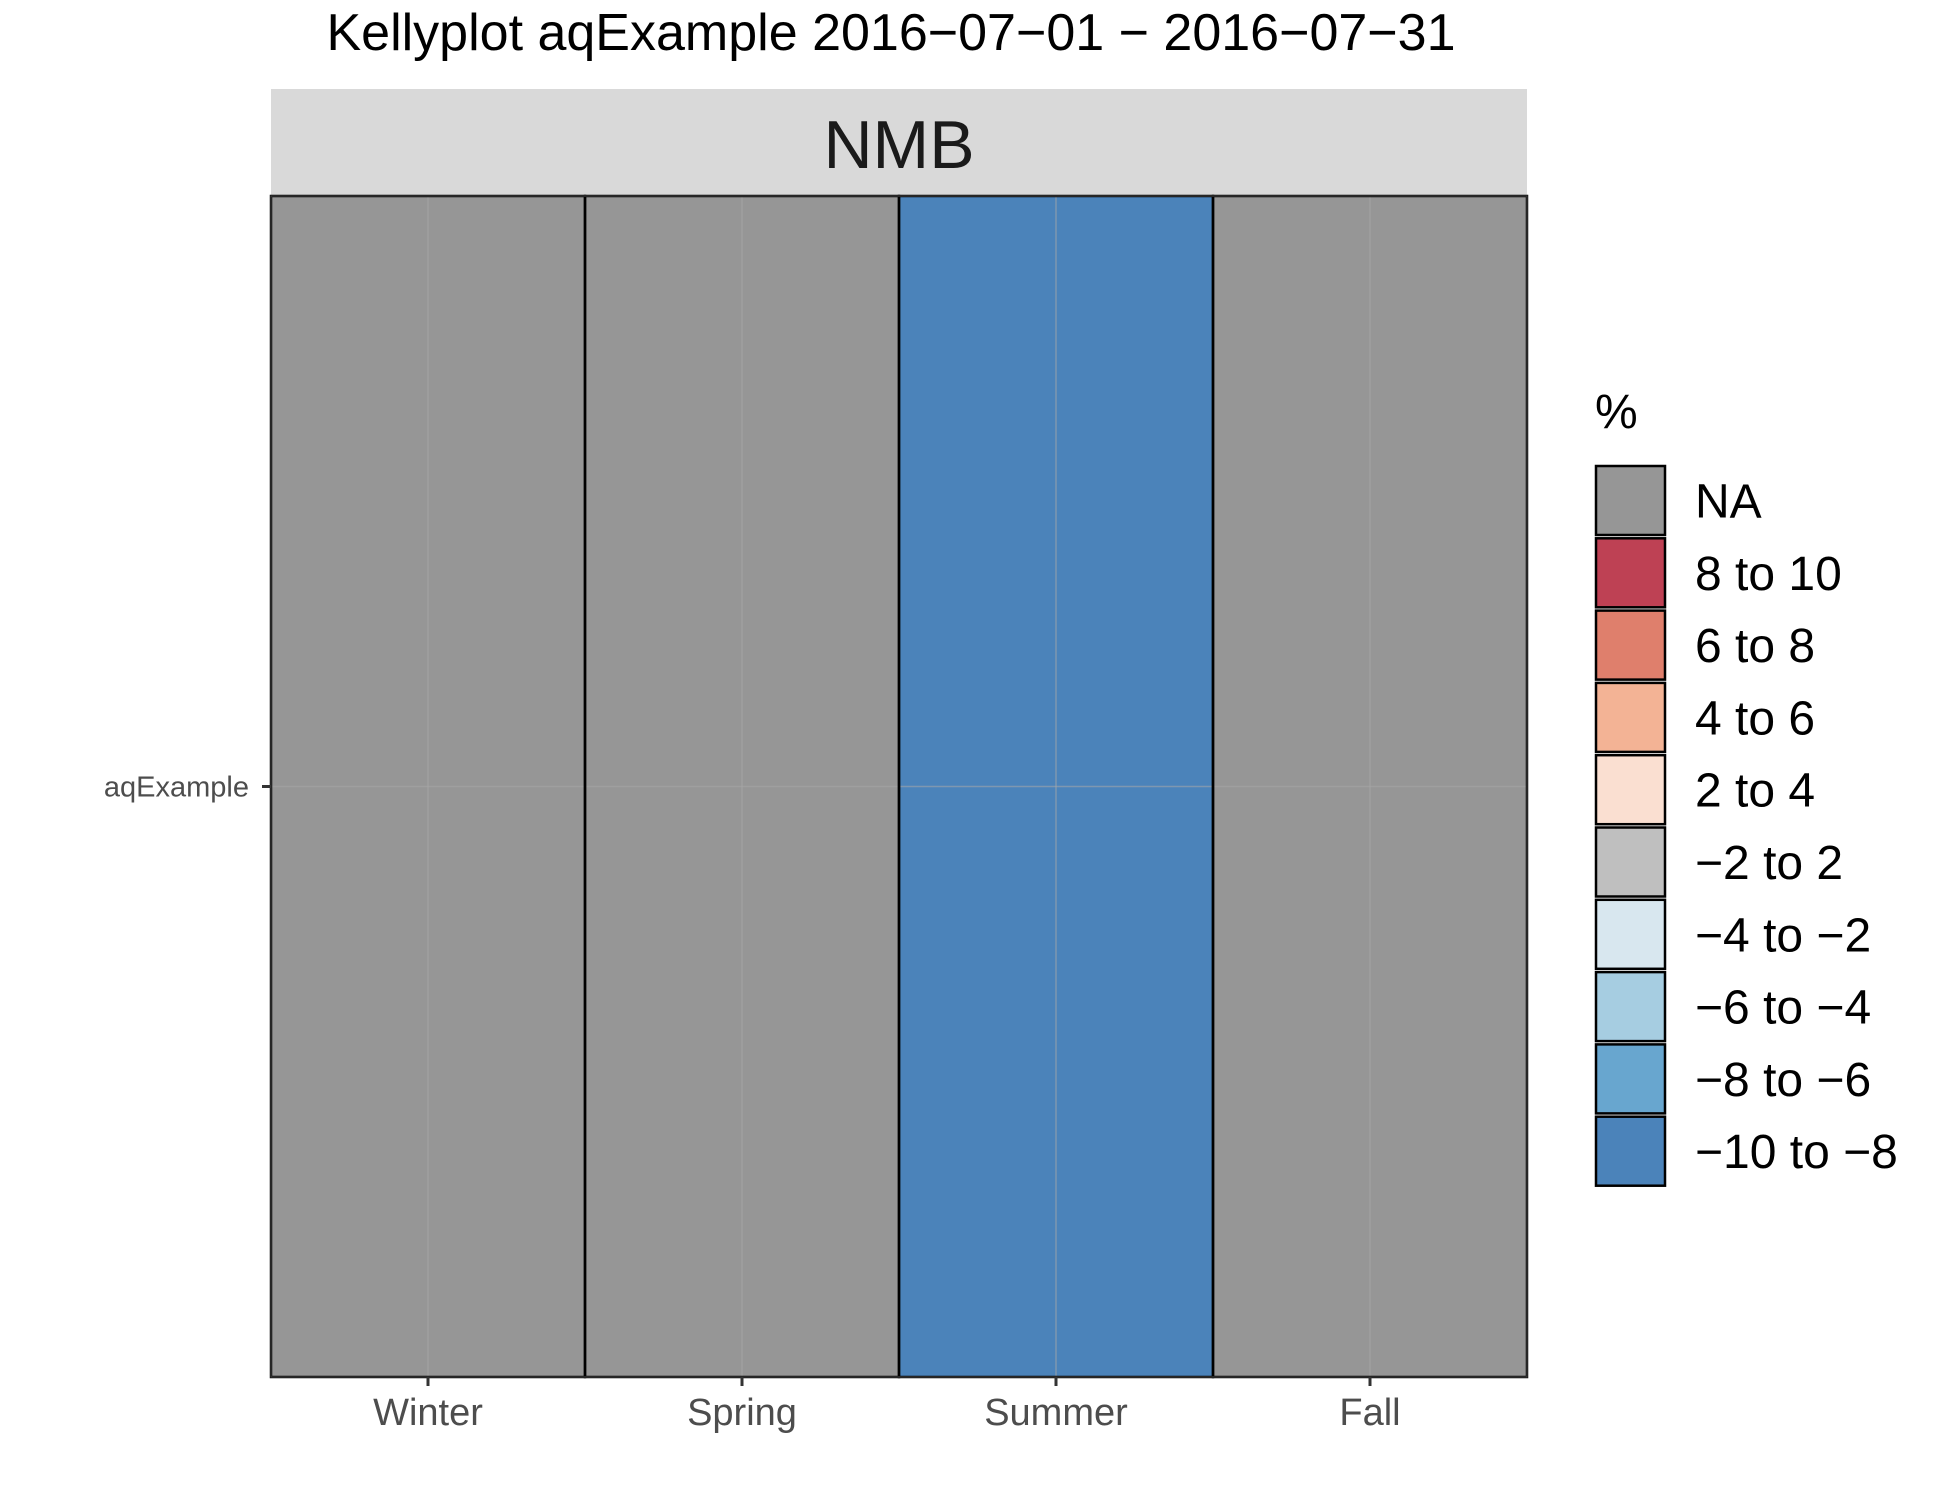  Describe the element at coordinates (1755, 791) in the screenshot. I see `legend-label: 2 to 4` at that location.